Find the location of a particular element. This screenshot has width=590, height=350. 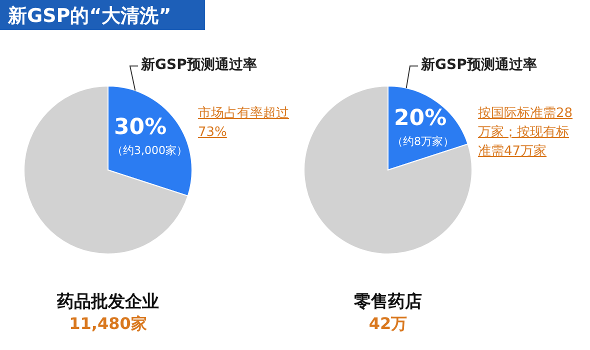

text: （约3,000家） is located at coordinates (150, 150).